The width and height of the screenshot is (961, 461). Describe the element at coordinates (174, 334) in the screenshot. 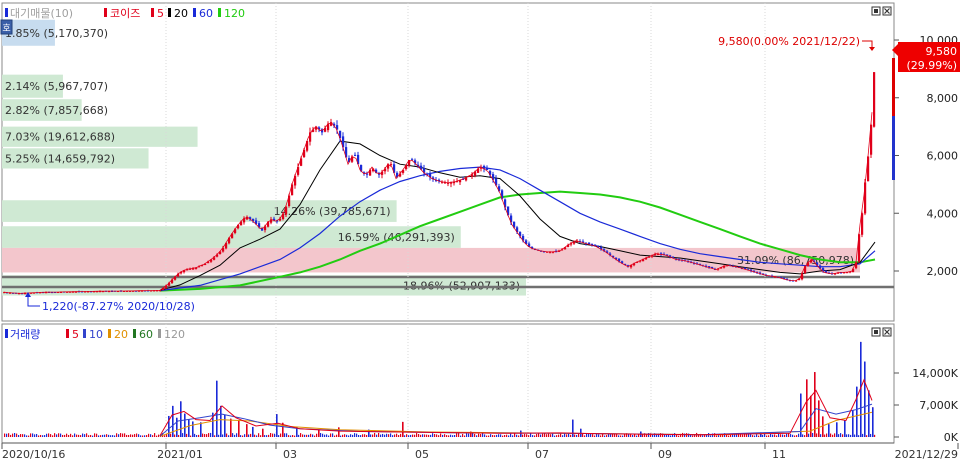

I see `legend-vma120: 120` at that location.